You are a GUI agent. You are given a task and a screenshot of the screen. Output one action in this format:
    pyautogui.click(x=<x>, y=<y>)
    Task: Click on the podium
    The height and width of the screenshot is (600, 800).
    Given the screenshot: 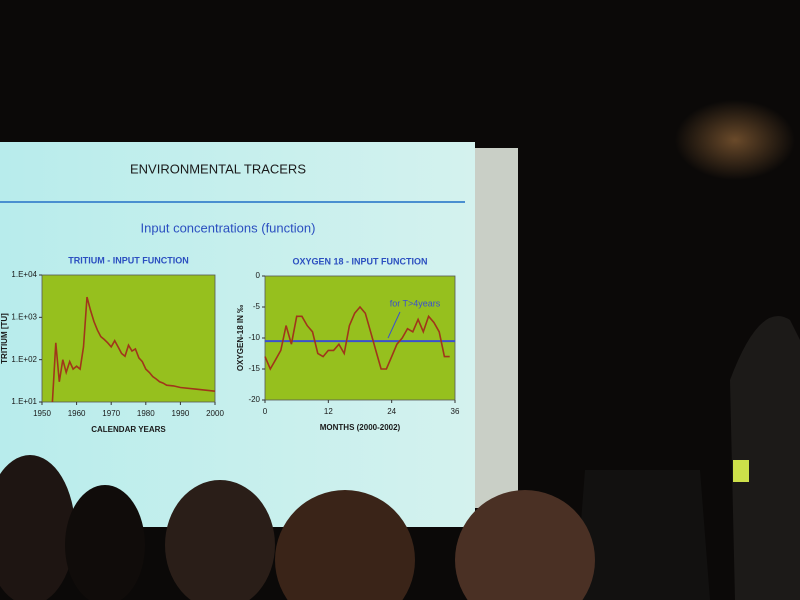 What is the action you would take?
    pyautogui.click(x=642, y=535)
    